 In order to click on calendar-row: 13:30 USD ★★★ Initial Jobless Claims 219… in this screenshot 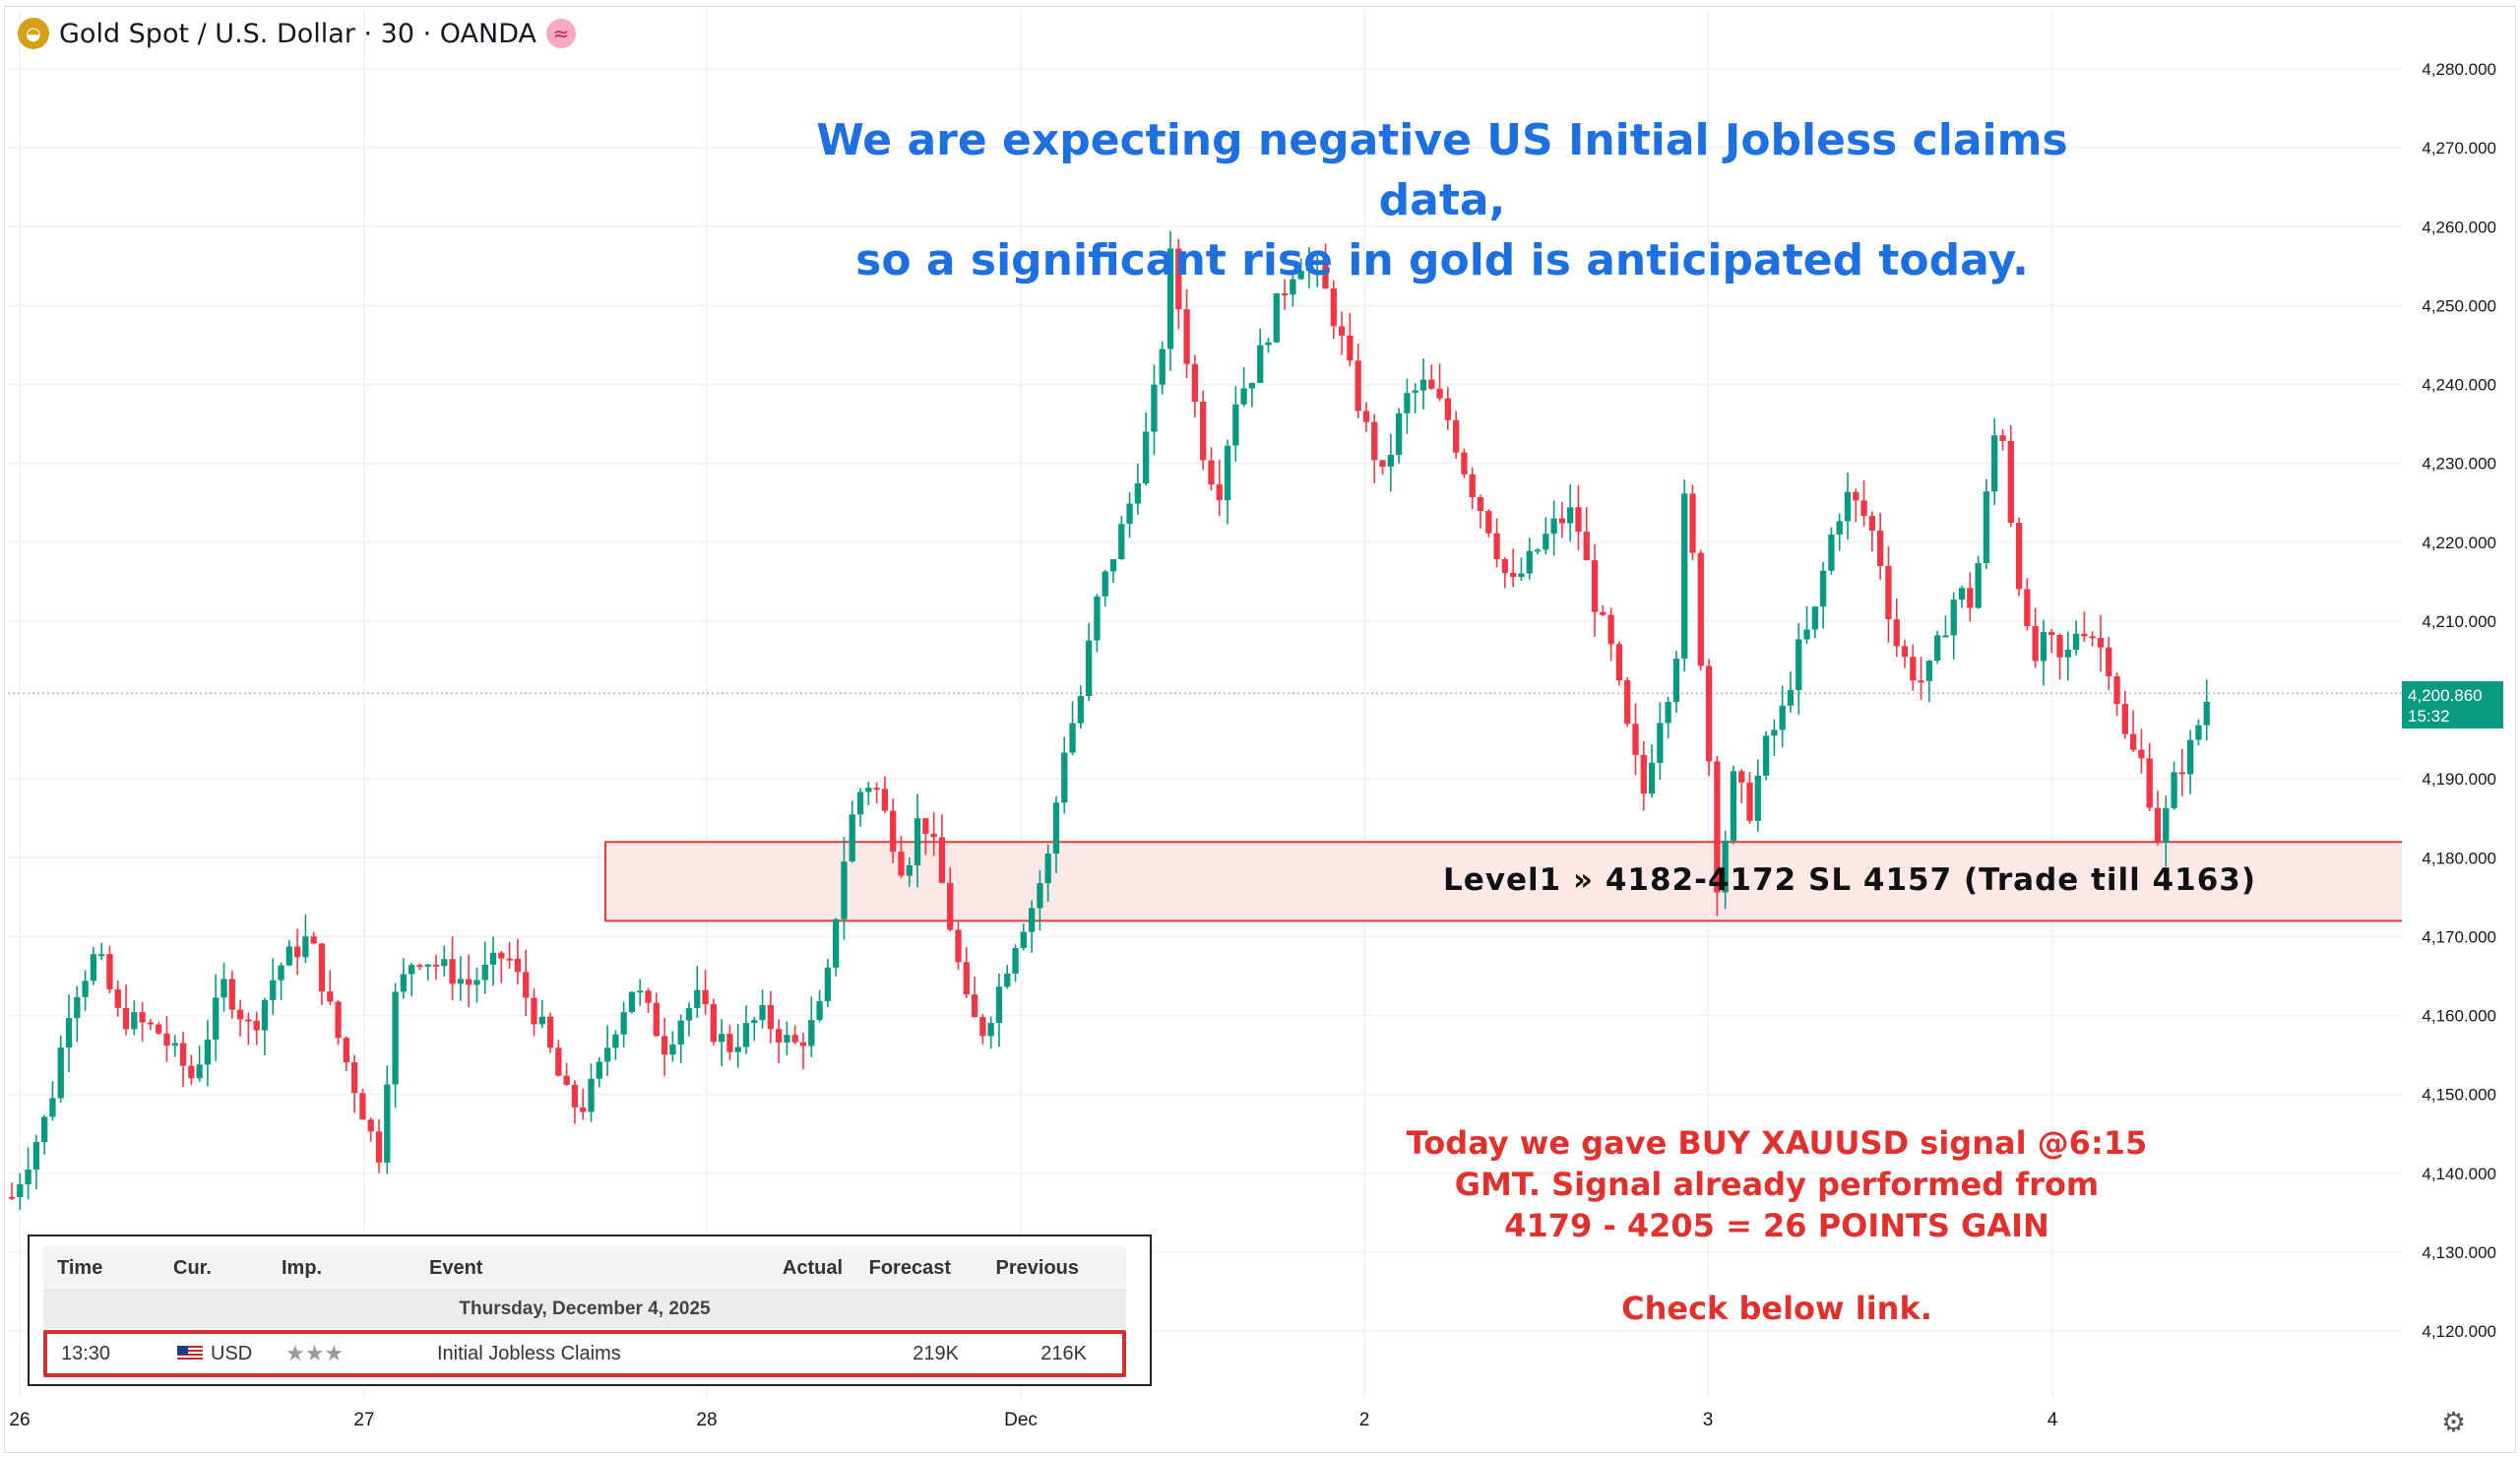, I will do `click(584, 1353)`.